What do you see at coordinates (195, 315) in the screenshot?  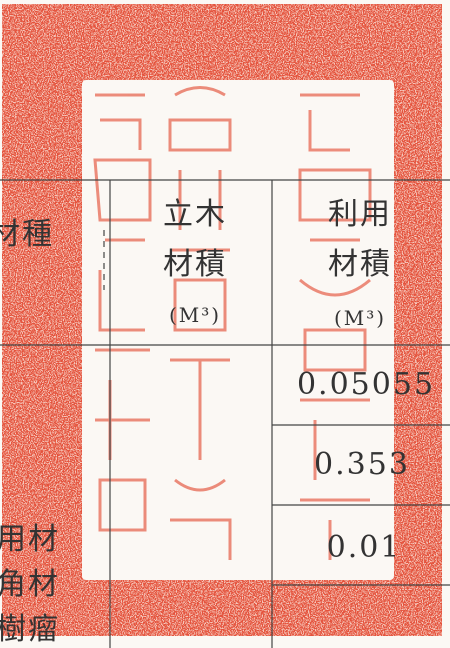 I see `standing-unit: (M³)` at bounding box center [195, 315].